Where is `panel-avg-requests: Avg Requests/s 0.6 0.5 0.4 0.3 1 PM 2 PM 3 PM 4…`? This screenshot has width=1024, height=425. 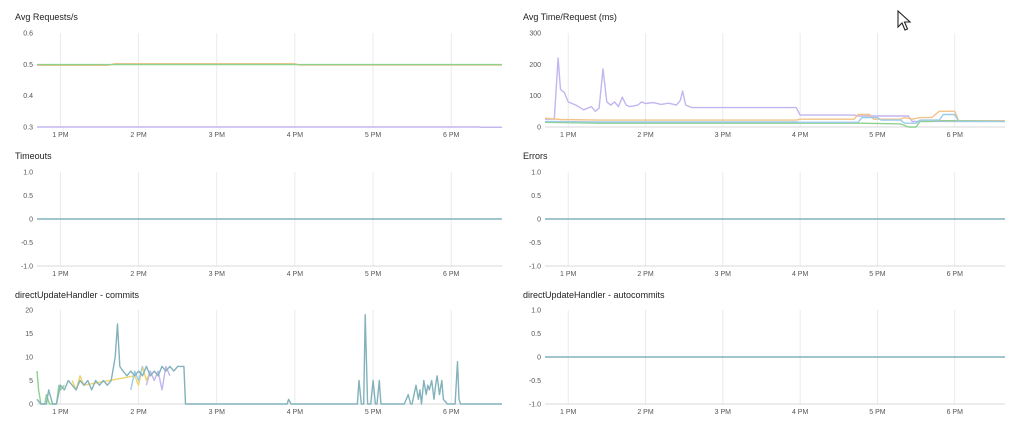 panel-avg-requests: Avg Requests/s 0.6 0.5 0.4 0.3 1 PM 2 PM 3 PM 4… is located at coordinates (260, 77).